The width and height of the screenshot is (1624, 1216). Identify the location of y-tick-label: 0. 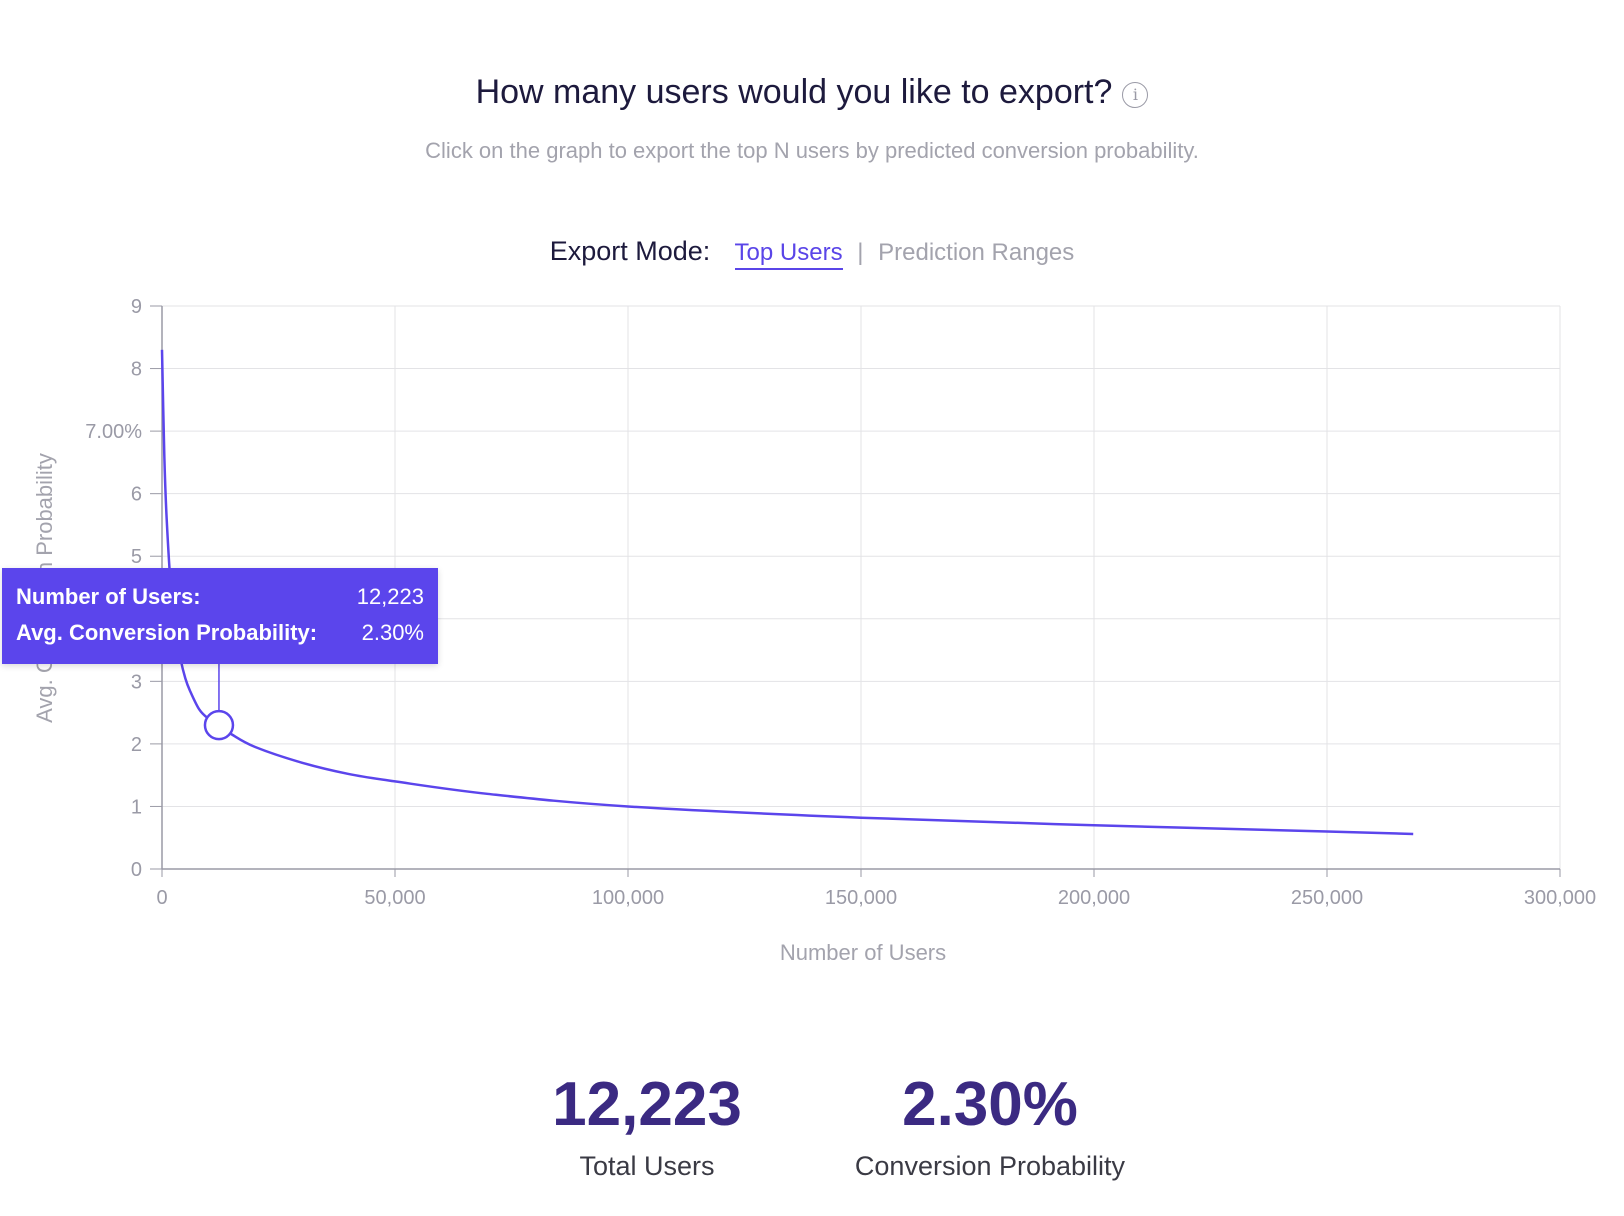
(136, 870).